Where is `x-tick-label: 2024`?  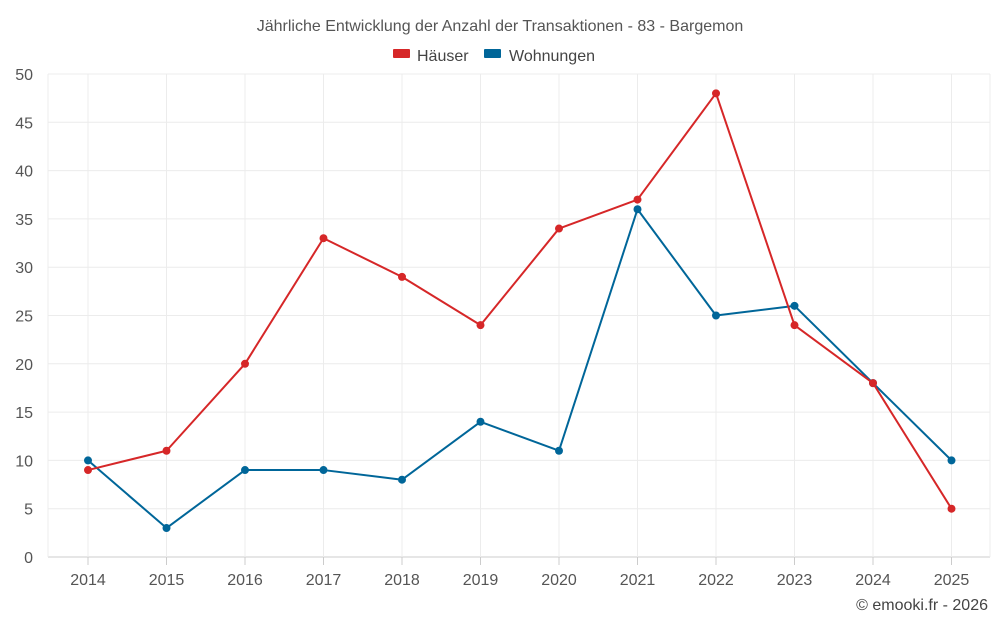
x-tick-label: 2024 is located at coordinates (873, 580).